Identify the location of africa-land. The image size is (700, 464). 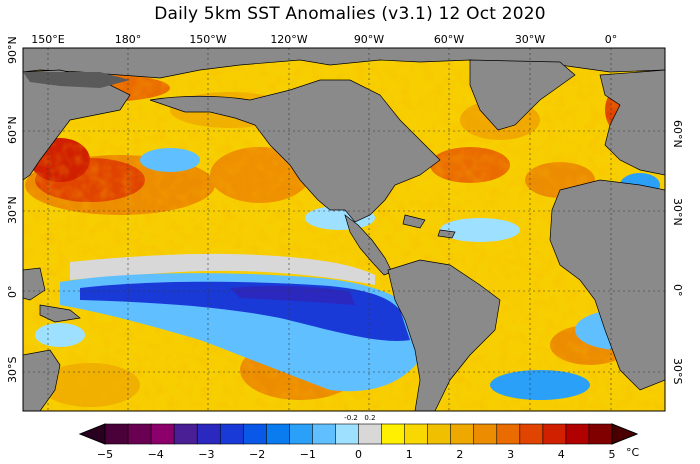
(607, 285).